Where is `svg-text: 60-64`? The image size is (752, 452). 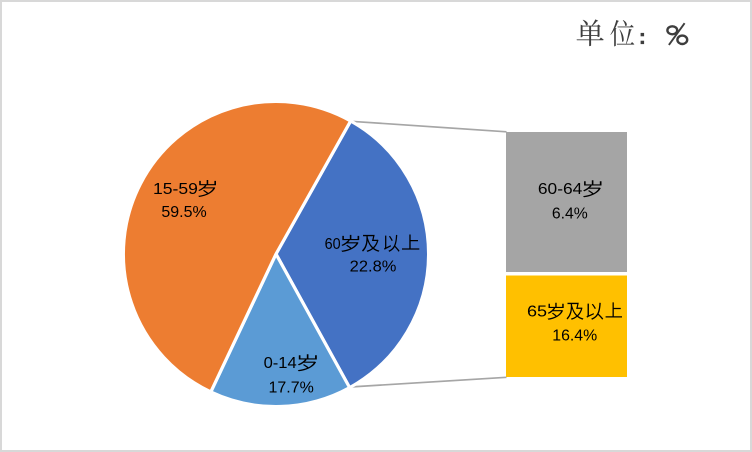
svg-text: 60-64 is located at coordinates (560, 189).